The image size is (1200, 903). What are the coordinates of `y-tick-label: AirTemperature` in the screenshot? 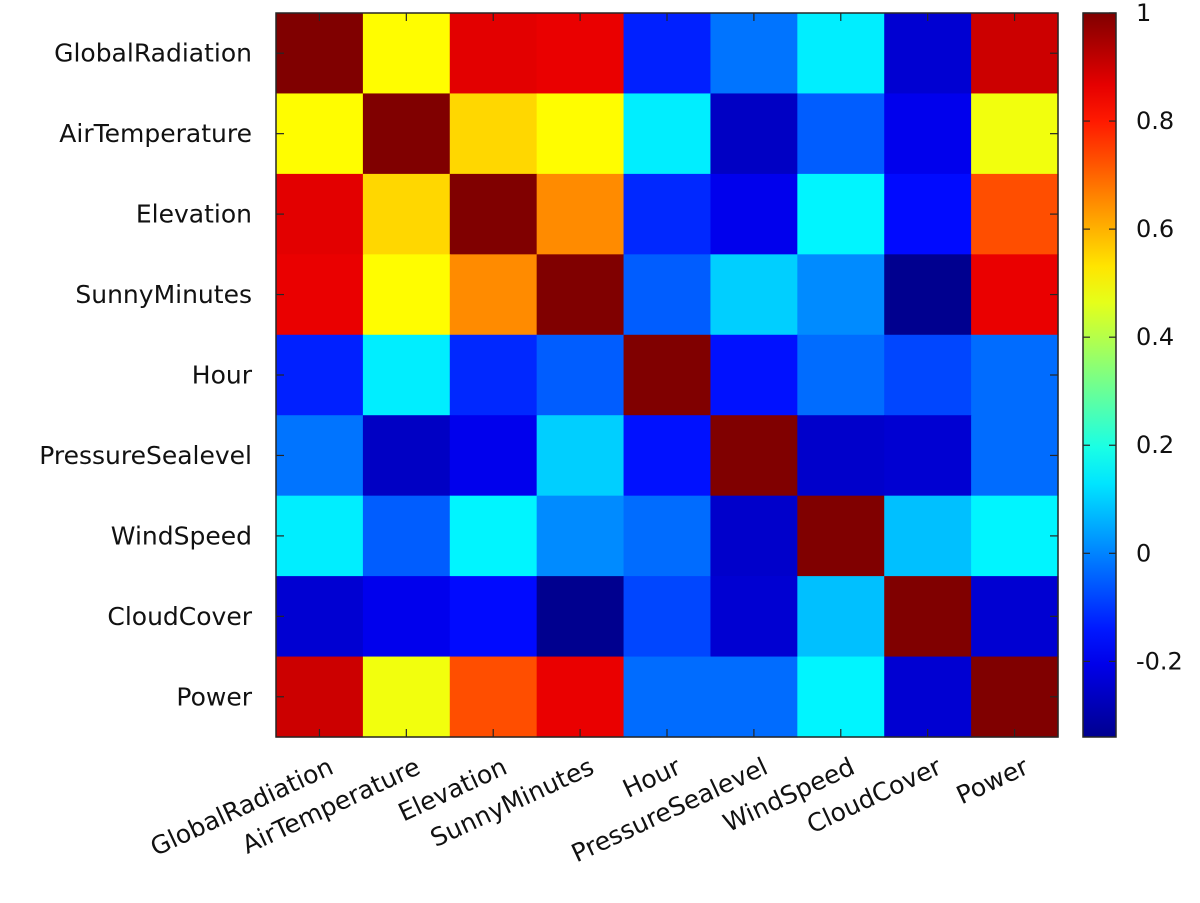 It's located at (155, 133).